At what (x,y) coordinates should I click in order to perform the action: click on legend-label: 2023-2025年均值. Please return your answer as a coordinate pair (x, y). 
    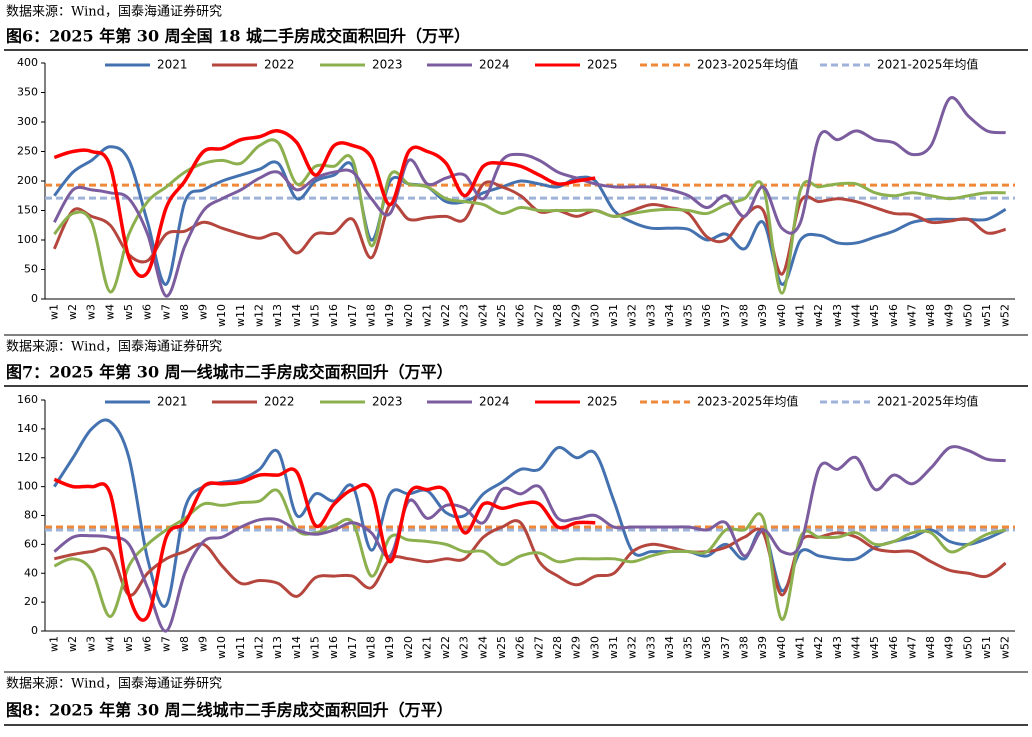
    Looking at the image, I should click on (747, 64).